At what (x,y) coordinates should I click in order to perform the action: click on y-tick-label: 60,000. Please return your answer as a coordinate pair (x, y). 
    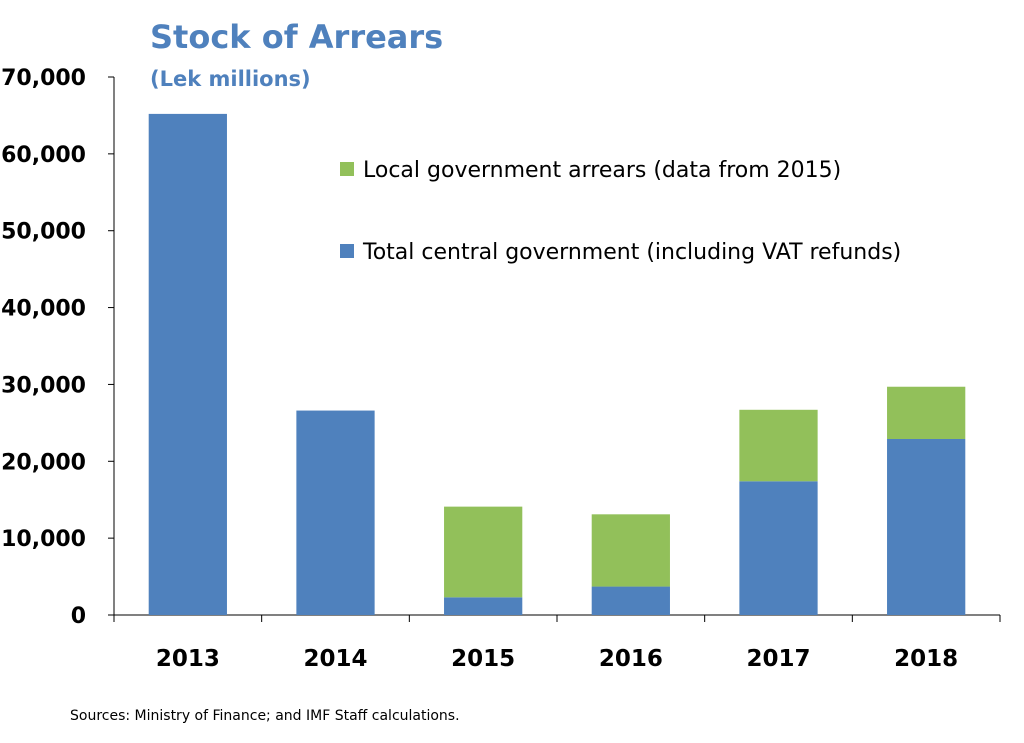
    Looking at the image, I should click on (43, 155).